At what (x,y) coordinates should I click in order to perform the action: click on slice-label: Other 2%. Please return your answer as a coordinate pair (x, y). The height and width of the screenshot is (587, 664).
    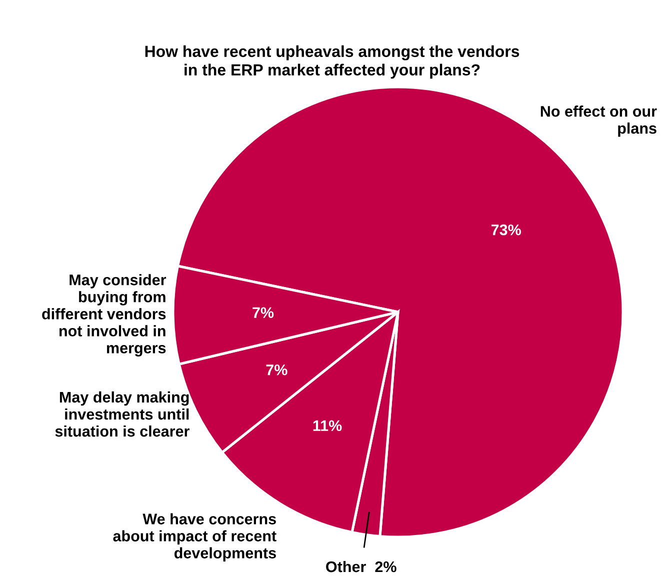
    Looking at the image, I should click on (361, 566).